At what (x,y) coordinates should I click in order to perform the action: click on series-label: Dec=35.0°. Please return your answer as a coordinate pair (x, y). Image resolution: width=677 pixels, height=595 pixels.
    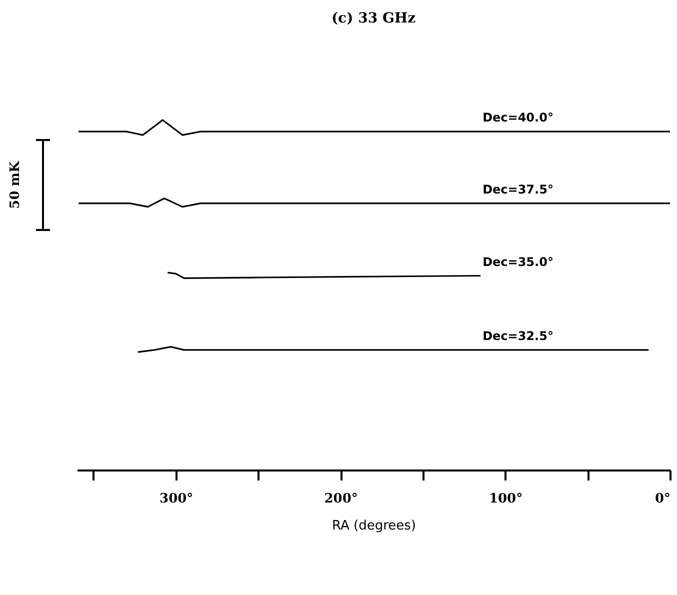
    Looking at the image, I should click on (518, 261).